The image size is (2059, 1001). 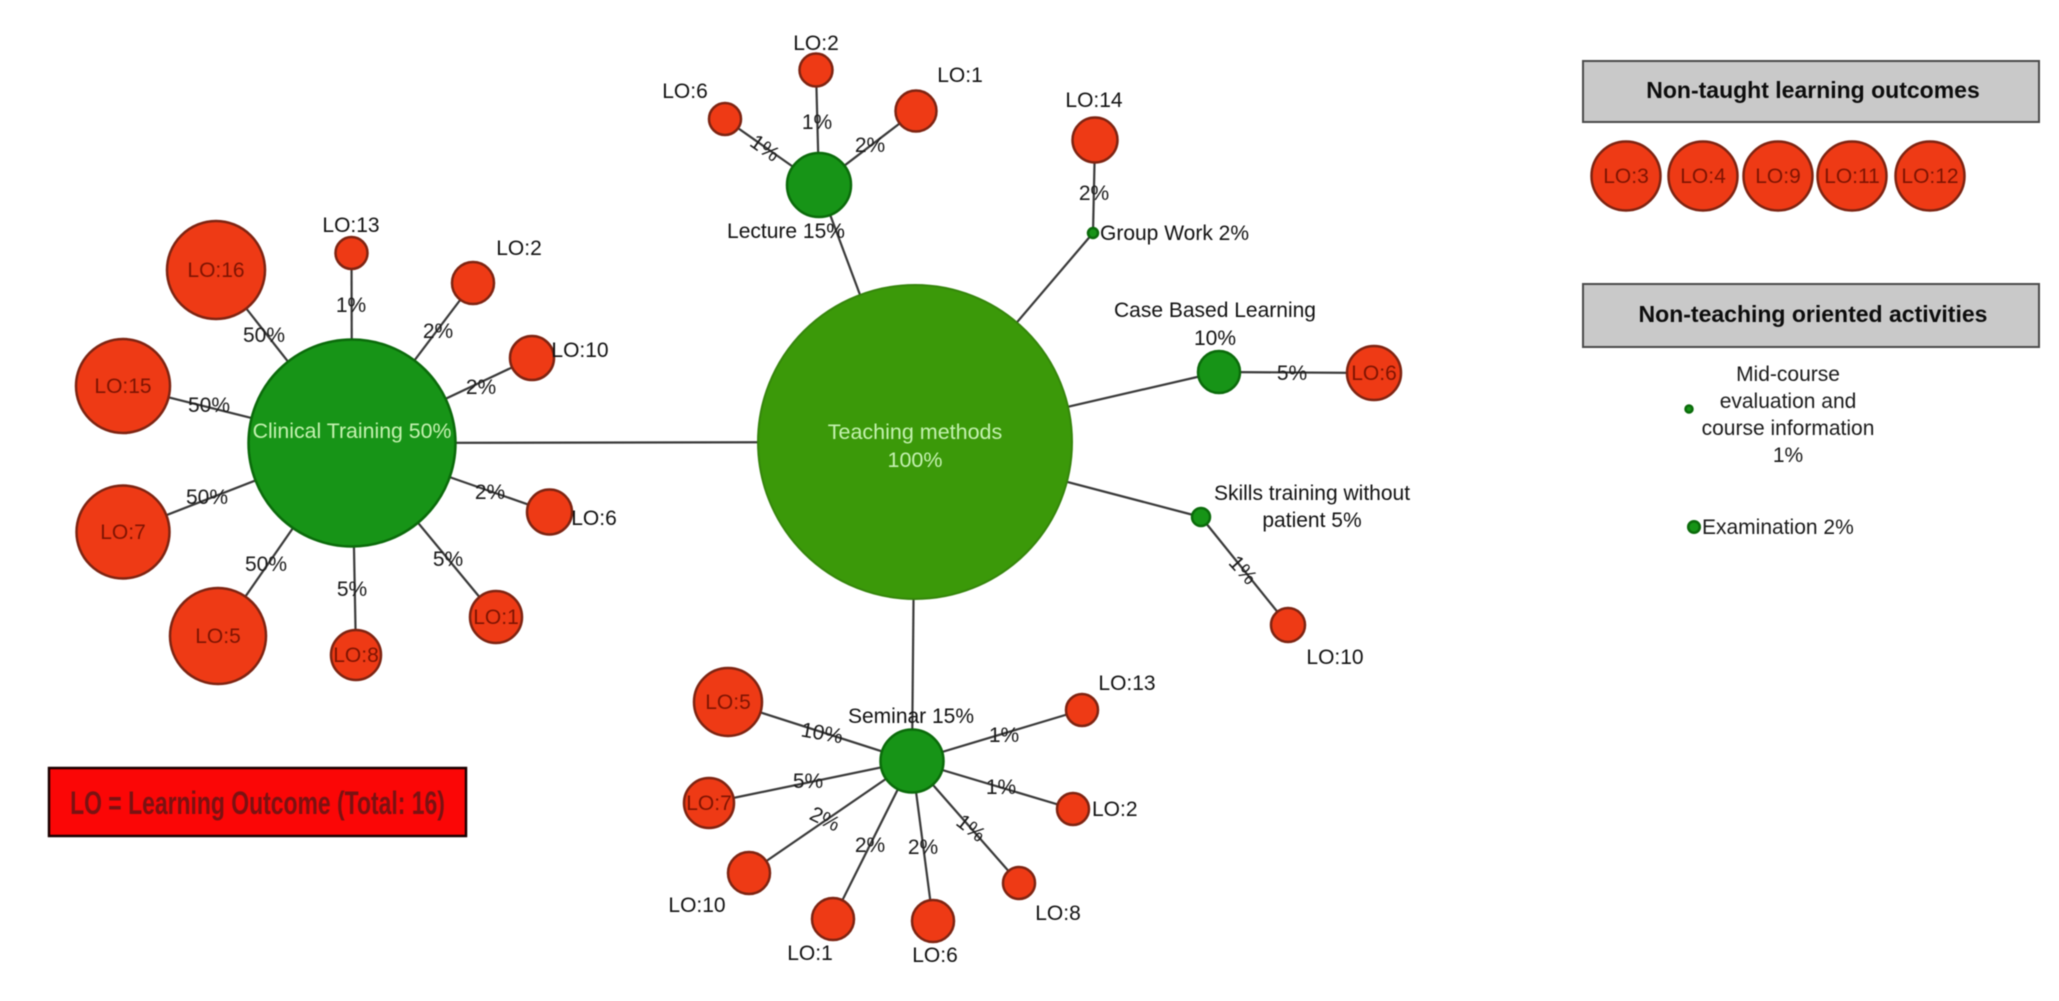 I want to click on svg-text: Mid-course, so click(x=1788, y=374).